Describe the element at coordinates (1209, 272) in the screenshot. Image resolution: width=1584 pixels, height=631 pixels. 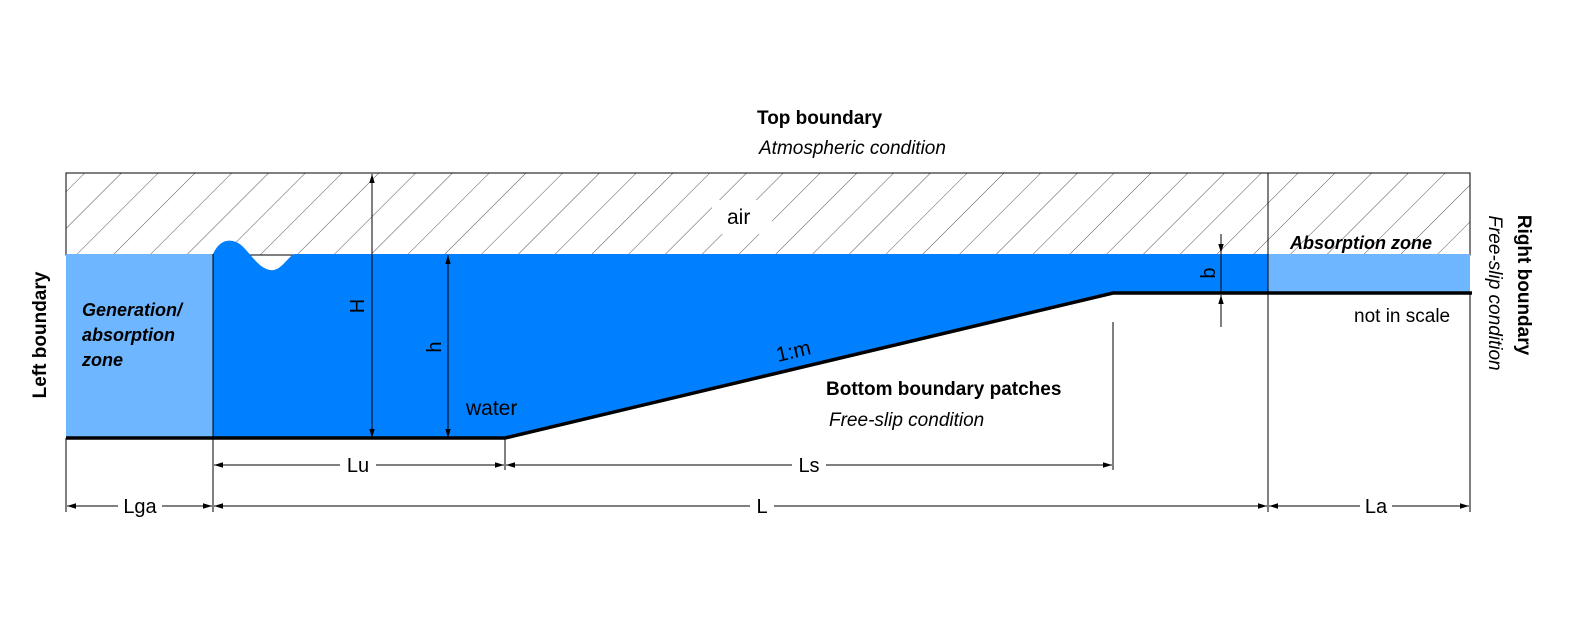
I see `dimension-b-label: b` at that location.